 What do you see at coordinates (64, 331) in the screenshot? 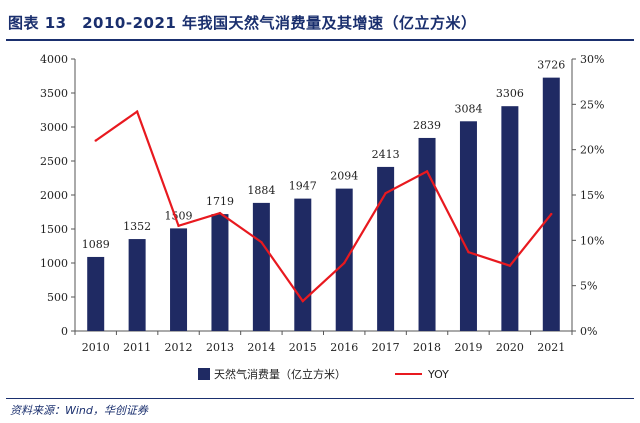
I see `left-axis-tick-label: 0` at bounding box center [64, 331].